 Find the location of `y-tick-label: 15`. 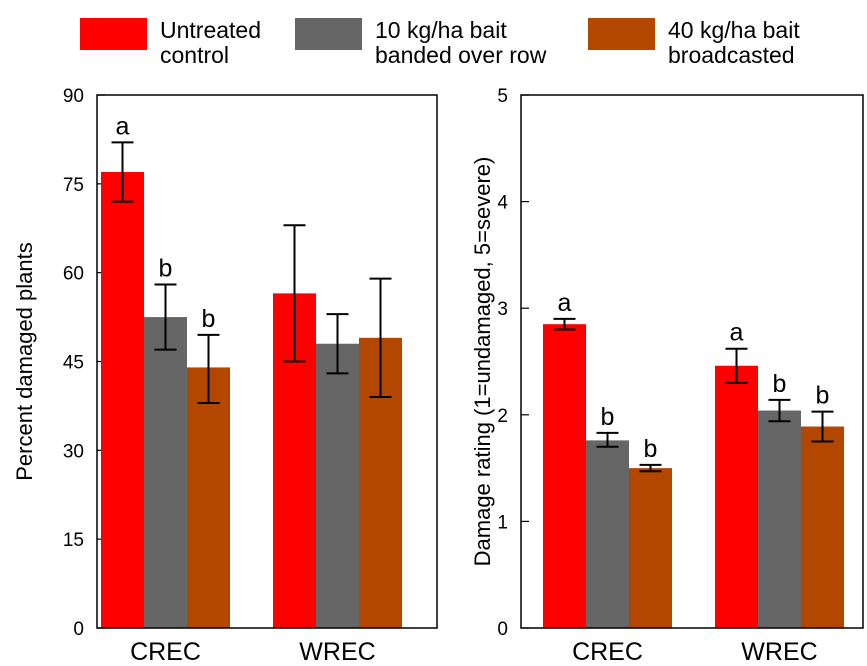

y-tick-label: 15 is located at coordinates (73, 540).